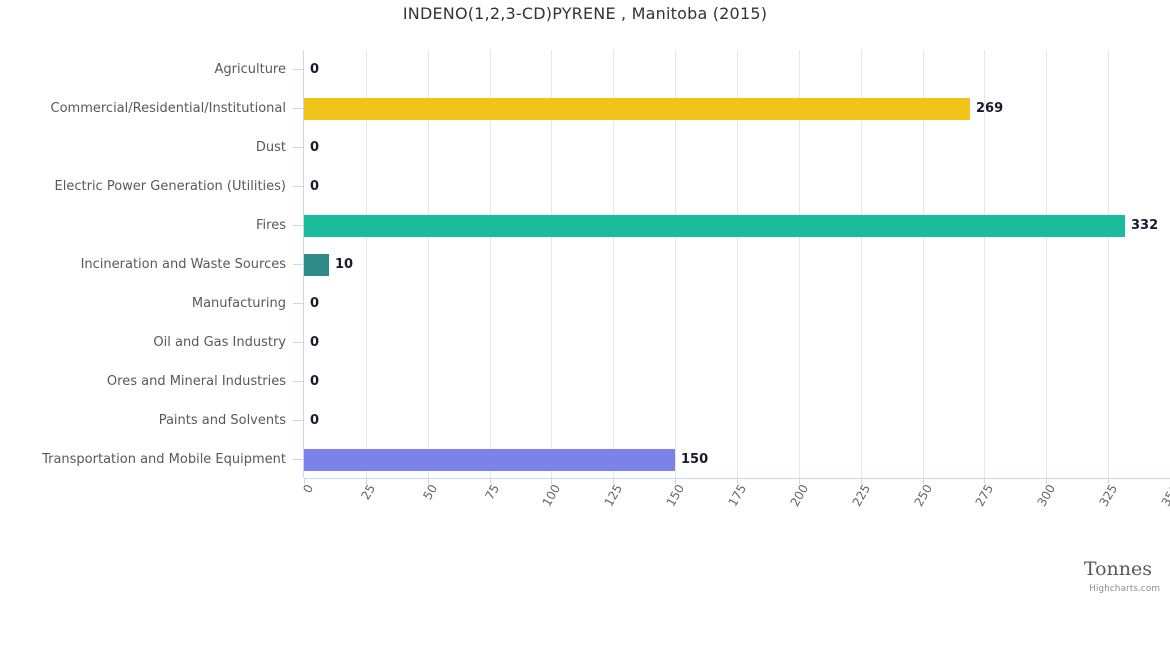 The height and width of the screenshot is (662, 1170). What do you see at coordinates (170, 186) in the screenshot?
I see `category-label: Electric Power Generation (Utilities)` at bounding box center [170, 186].